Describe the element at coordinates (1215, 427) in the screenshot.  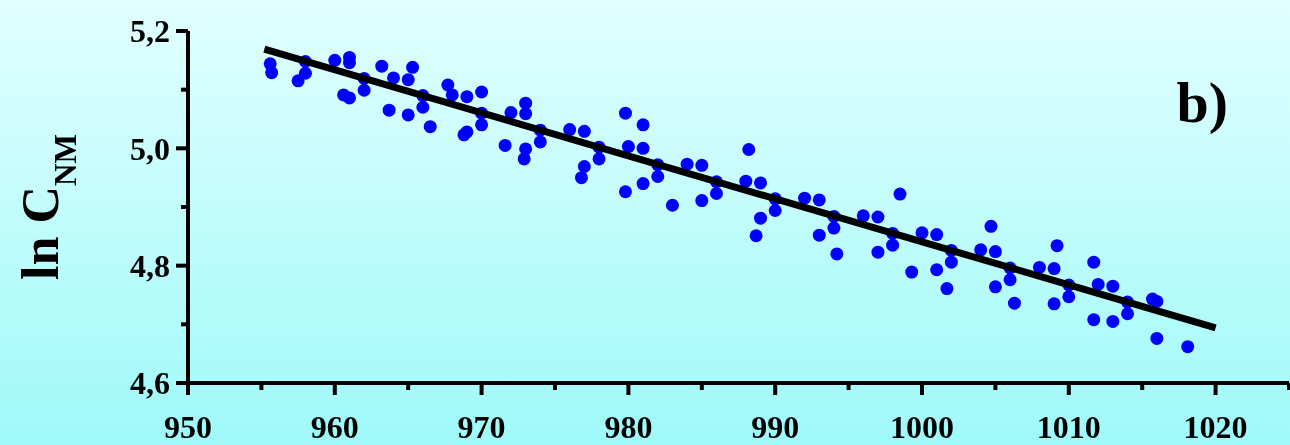
I see `x-tick-label: 1020` at that location.